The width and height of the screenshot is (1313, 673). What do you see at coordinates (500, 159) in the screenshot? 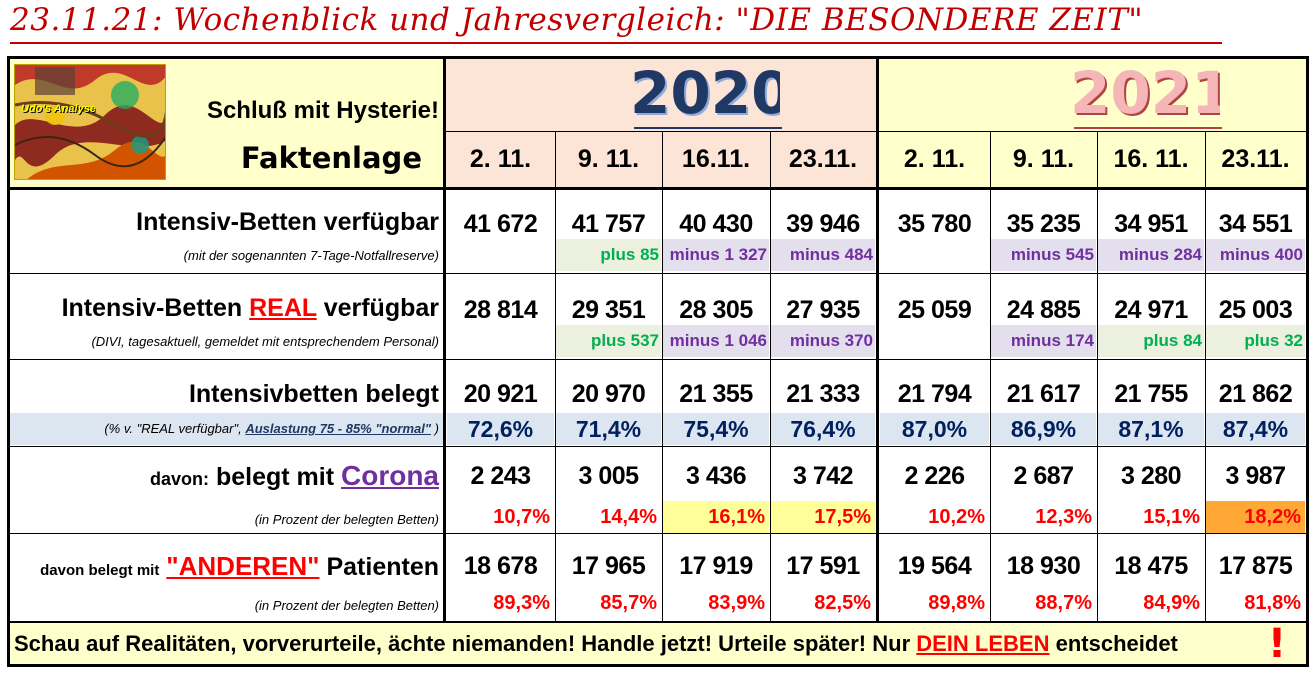
I see `date-header: 2. 11.` at bounding box center [500, 159].